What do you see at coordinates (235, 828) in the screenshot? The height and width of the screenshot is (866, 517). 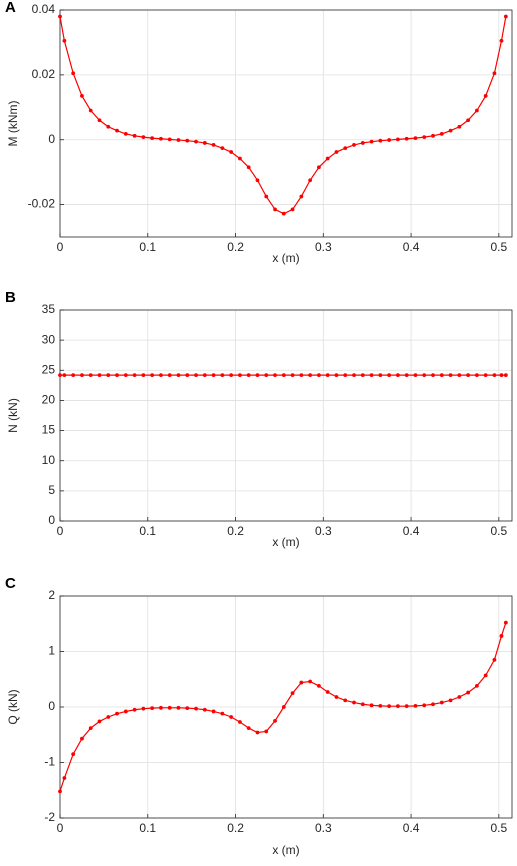 I see `x-tick-label: 0.2` at bounding box center [235, 828].